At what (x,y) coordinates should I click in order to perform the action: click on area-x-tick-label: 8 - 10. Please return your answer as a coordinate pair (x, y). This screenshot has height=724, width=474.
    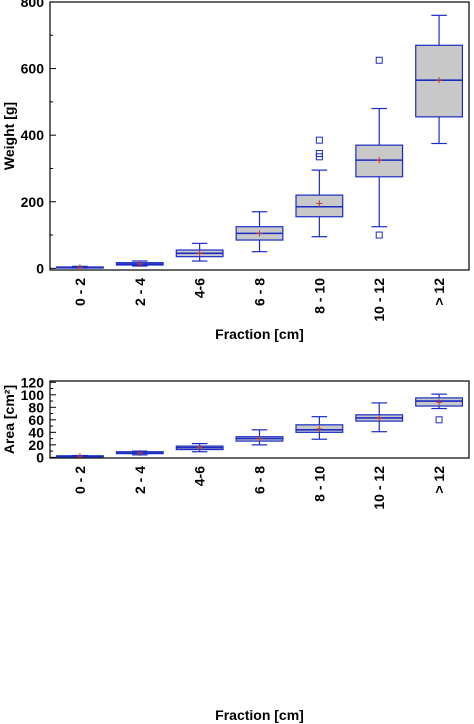
    Looking at the image, I should click on (319, 484).